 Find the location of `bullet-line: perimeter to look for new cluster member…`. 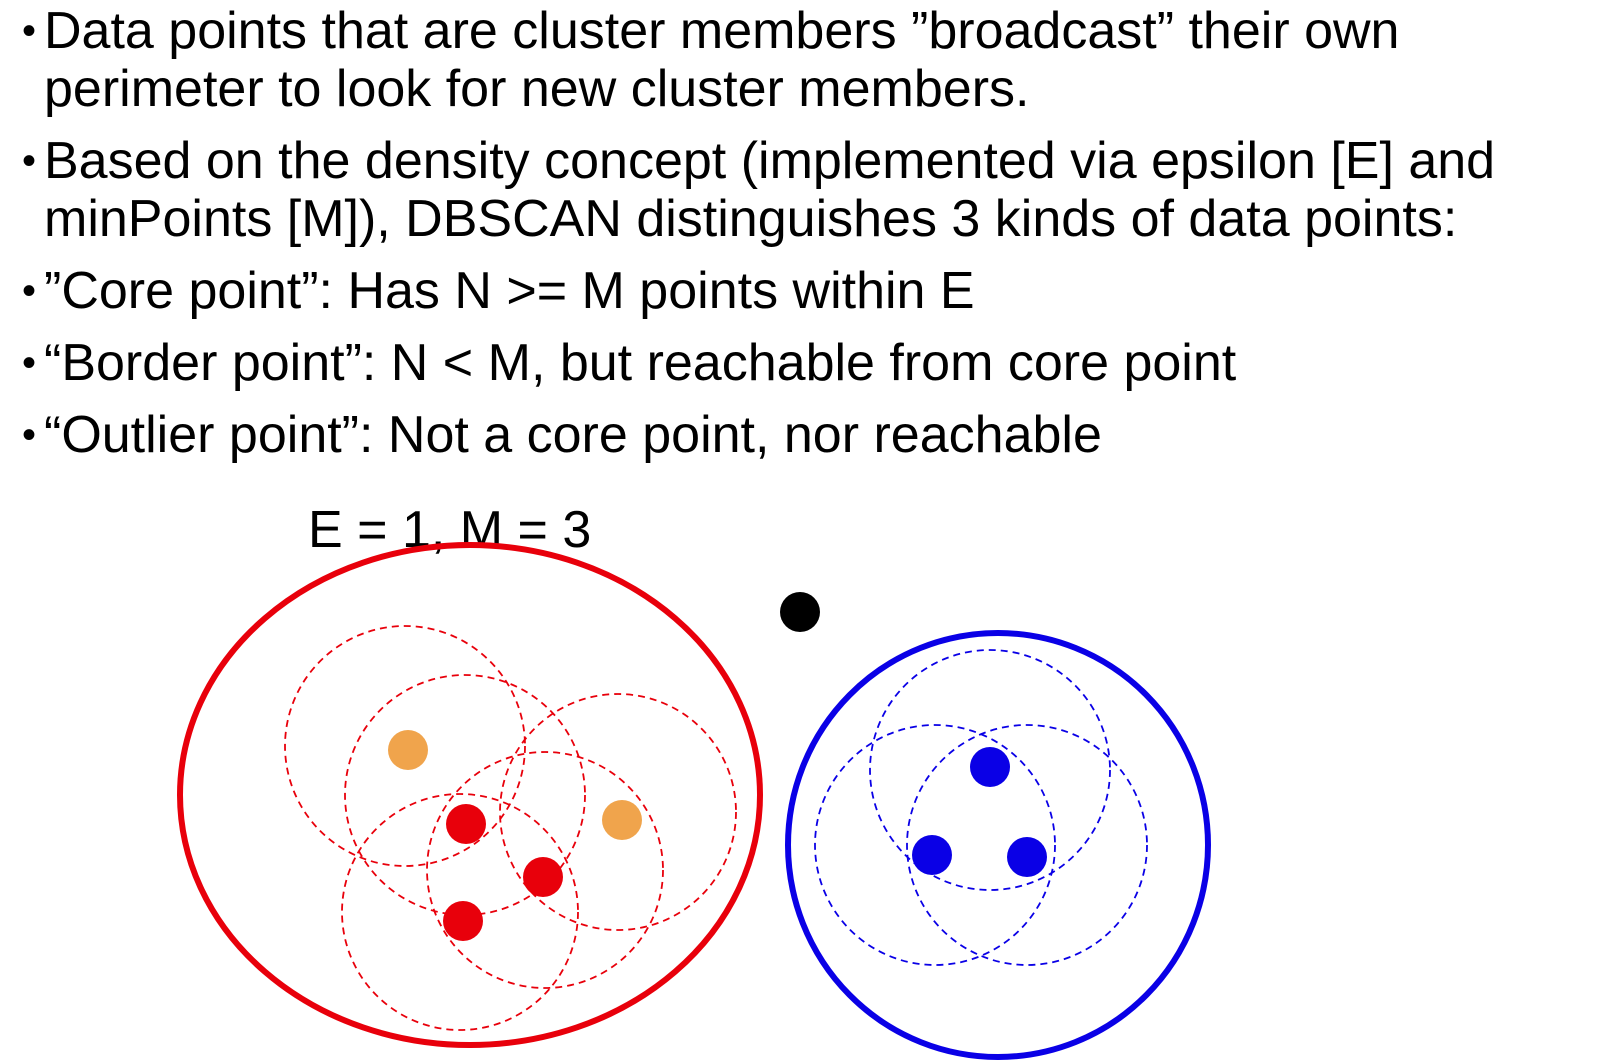

bullet-line: perimeter to look for new cluster member… is located at coordinates (537, 89).